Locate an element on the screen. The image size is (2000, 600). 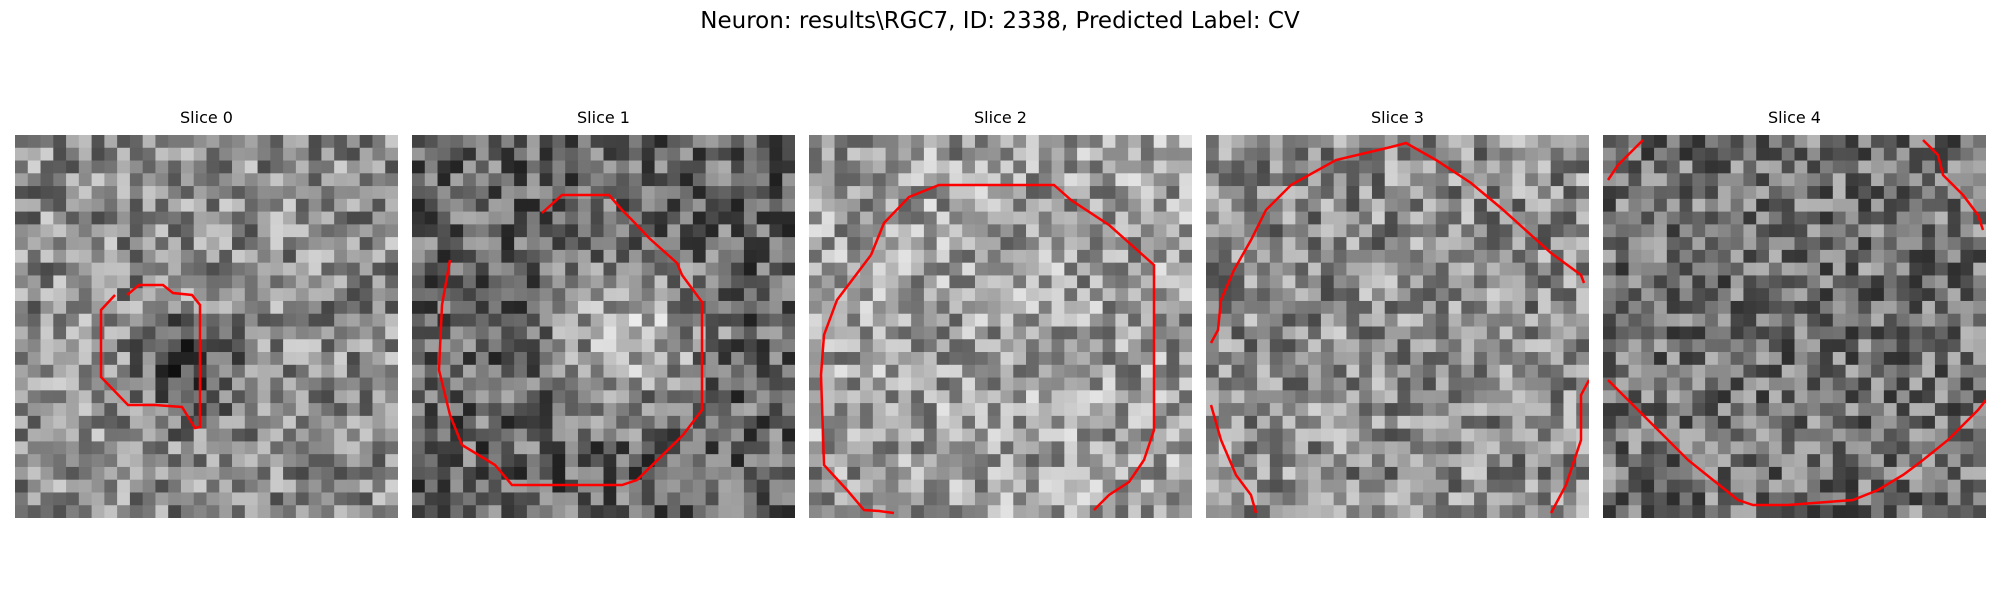
slice-title-0: Slice 0 is located at coordinates (206, 117).